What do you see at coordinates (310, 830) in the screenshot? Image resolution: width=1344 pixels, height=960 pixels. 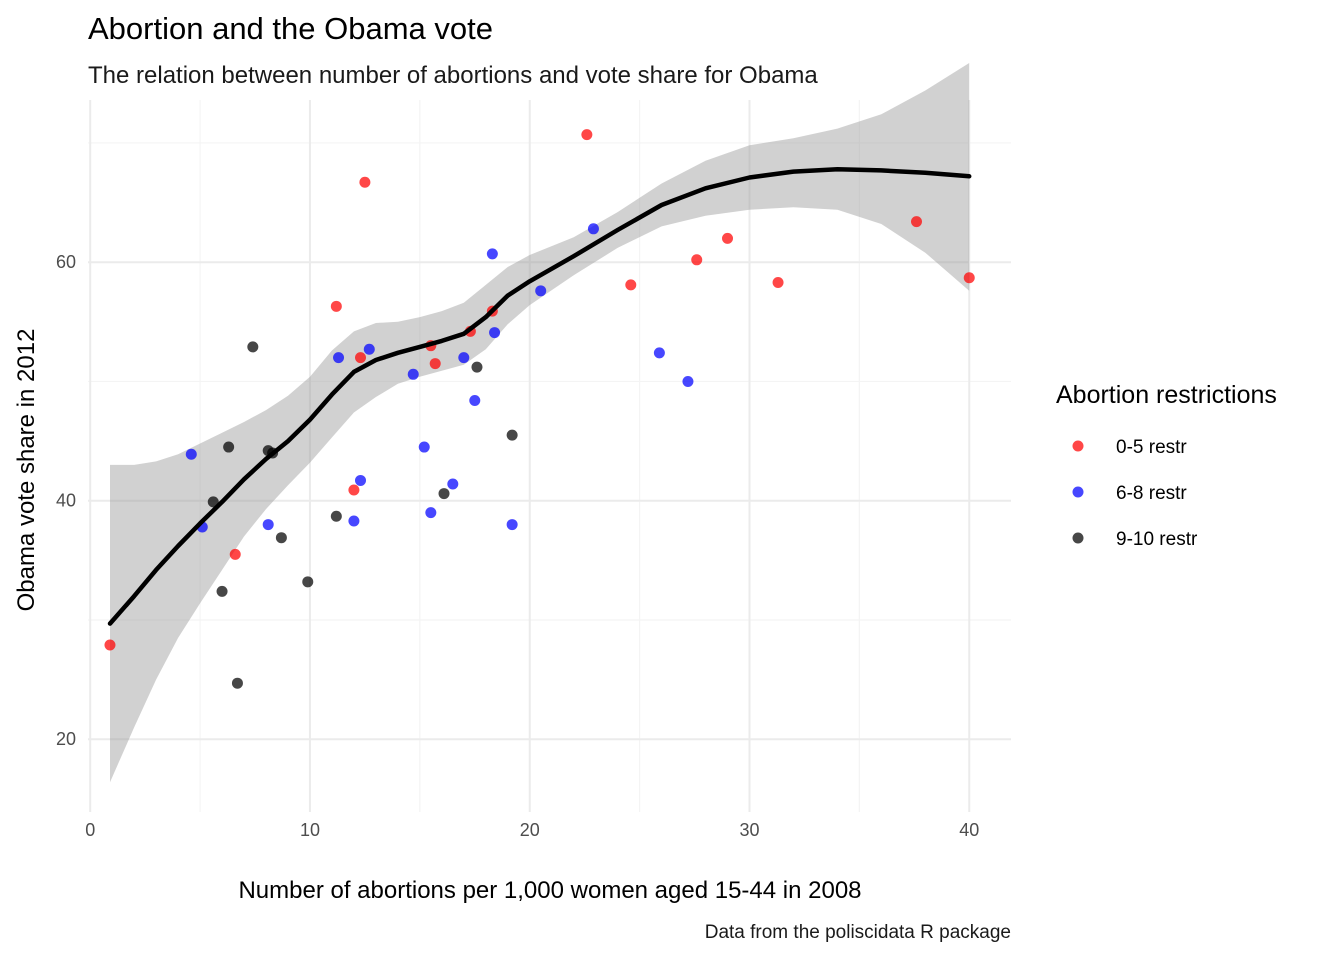 I see `x-tick-label: 10` at bounding box center [310, 830].